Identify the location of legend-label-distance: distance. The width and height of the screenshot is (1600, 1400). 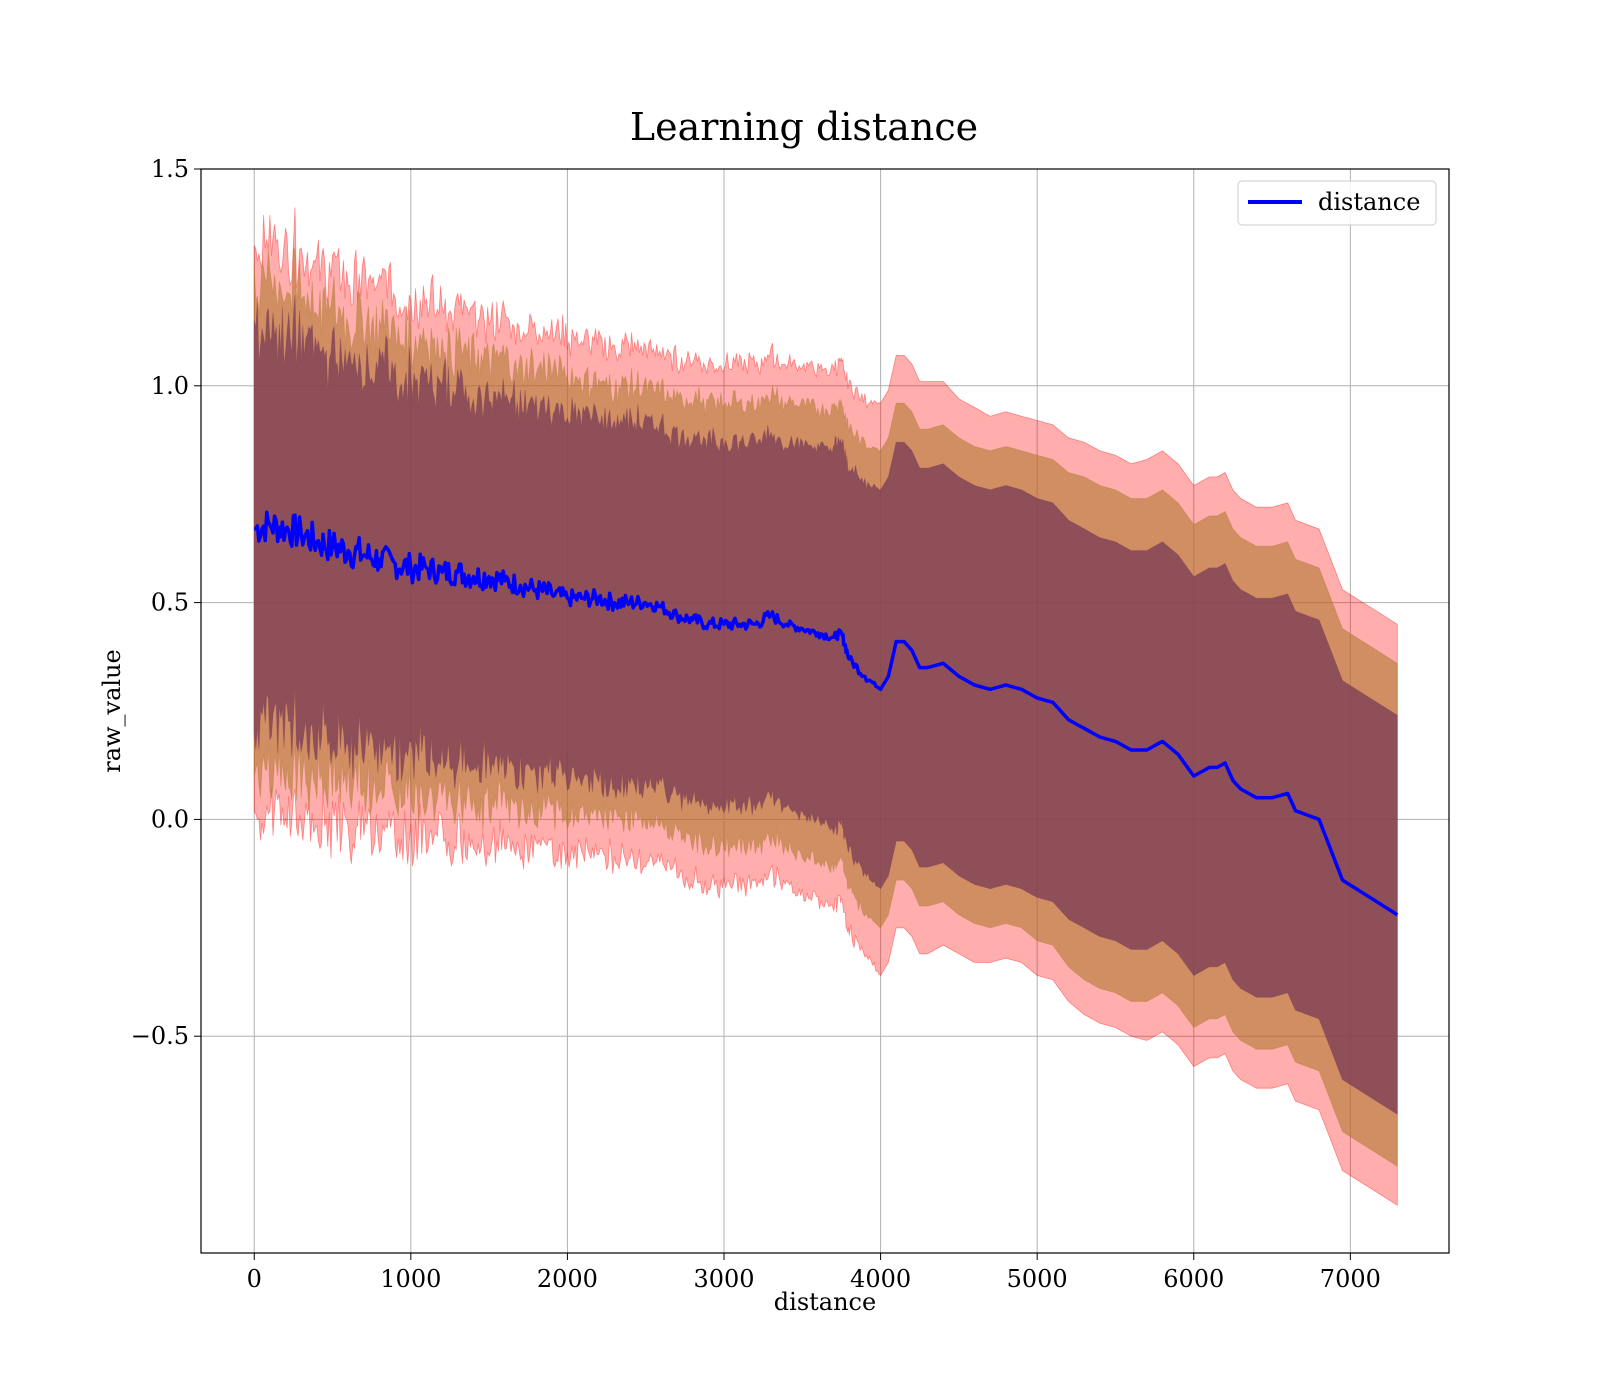
(1369, 202).